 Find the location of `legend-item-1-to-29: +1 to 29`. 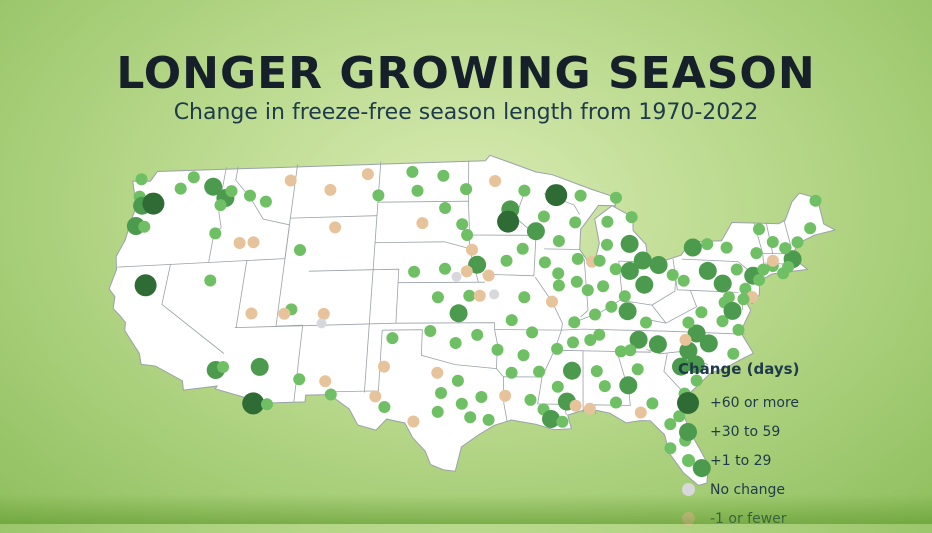

legend-item-1-to-29: +1 to 29 is located at coordinates (757, 460).